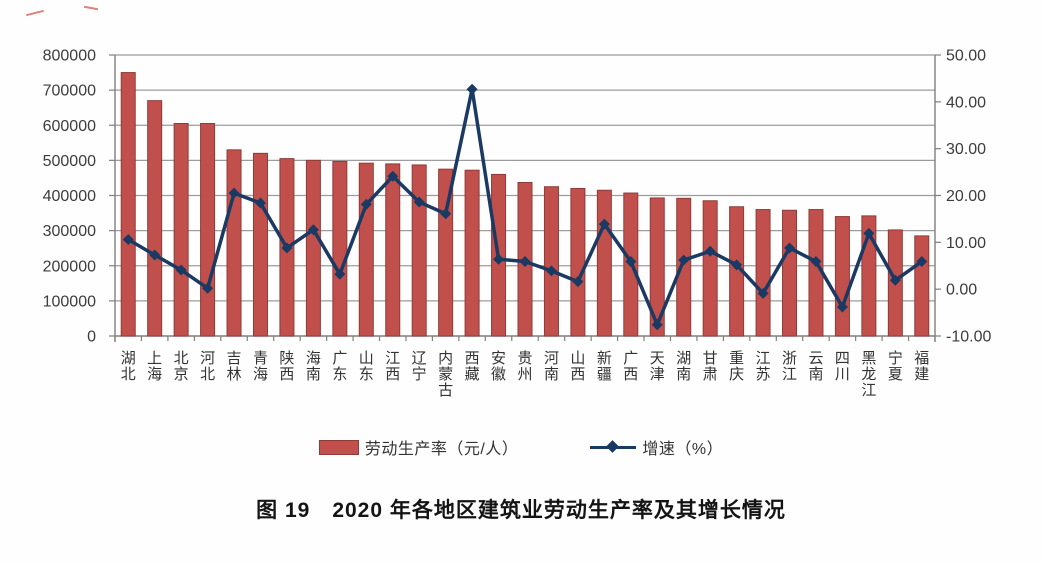  I want to click on x-axis-category-label: 甘, so click(710, 358).